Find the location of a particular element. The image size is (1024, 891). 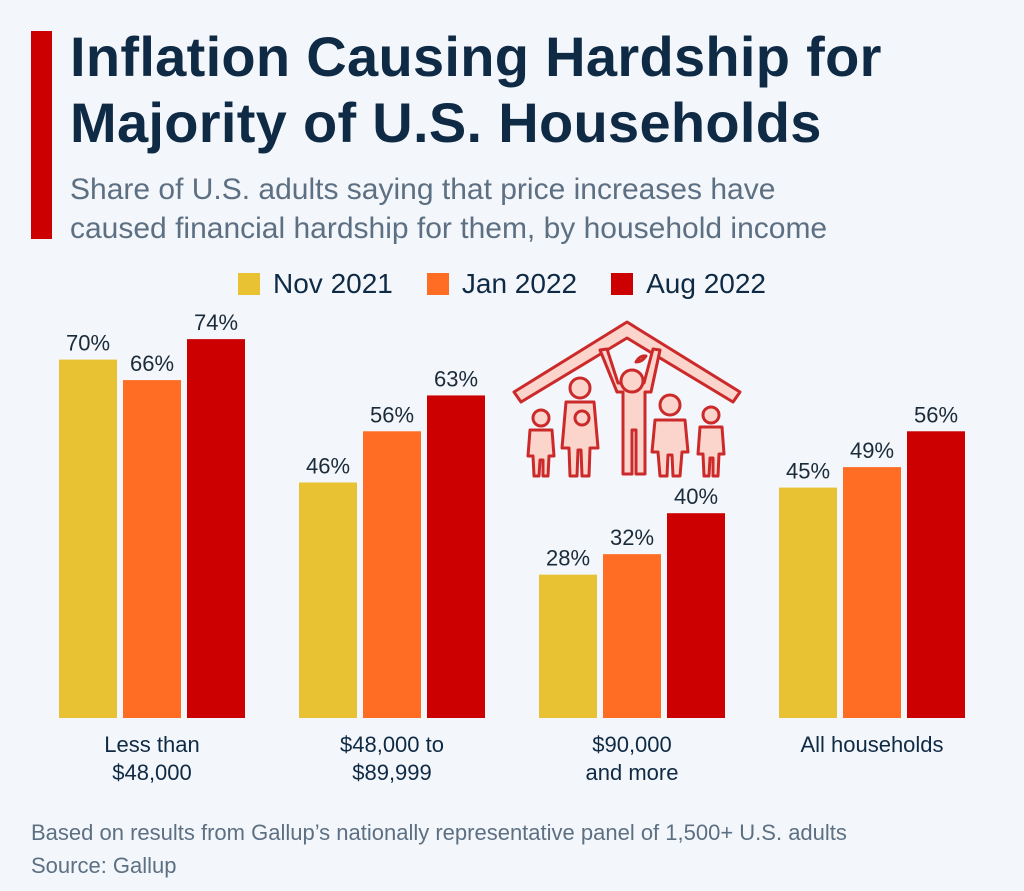

category-label-0-line-0: Less than is located at coordinates (151, 744).